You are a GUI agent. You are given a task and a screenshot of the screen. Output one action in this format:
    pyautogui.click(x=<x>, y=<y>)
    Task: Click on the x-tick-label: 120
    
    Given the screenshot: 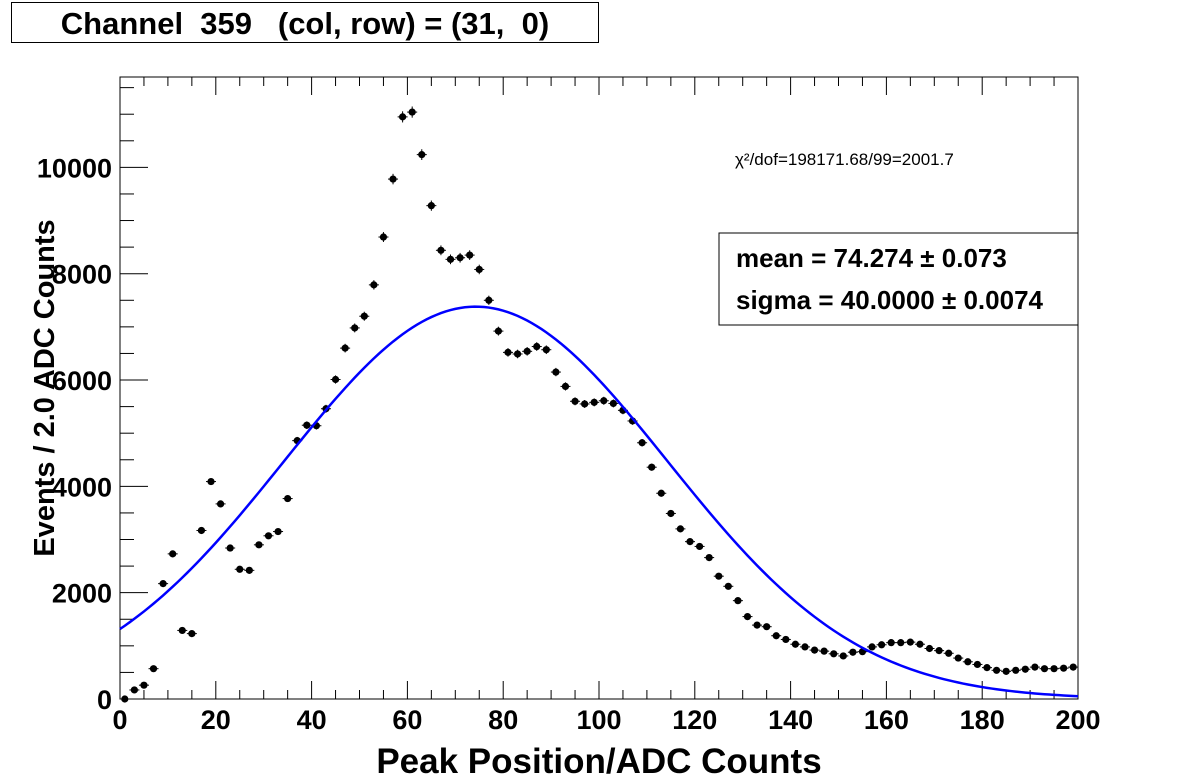 What is the action you would take?
    pyautogui.click(x=694, y=720)
    